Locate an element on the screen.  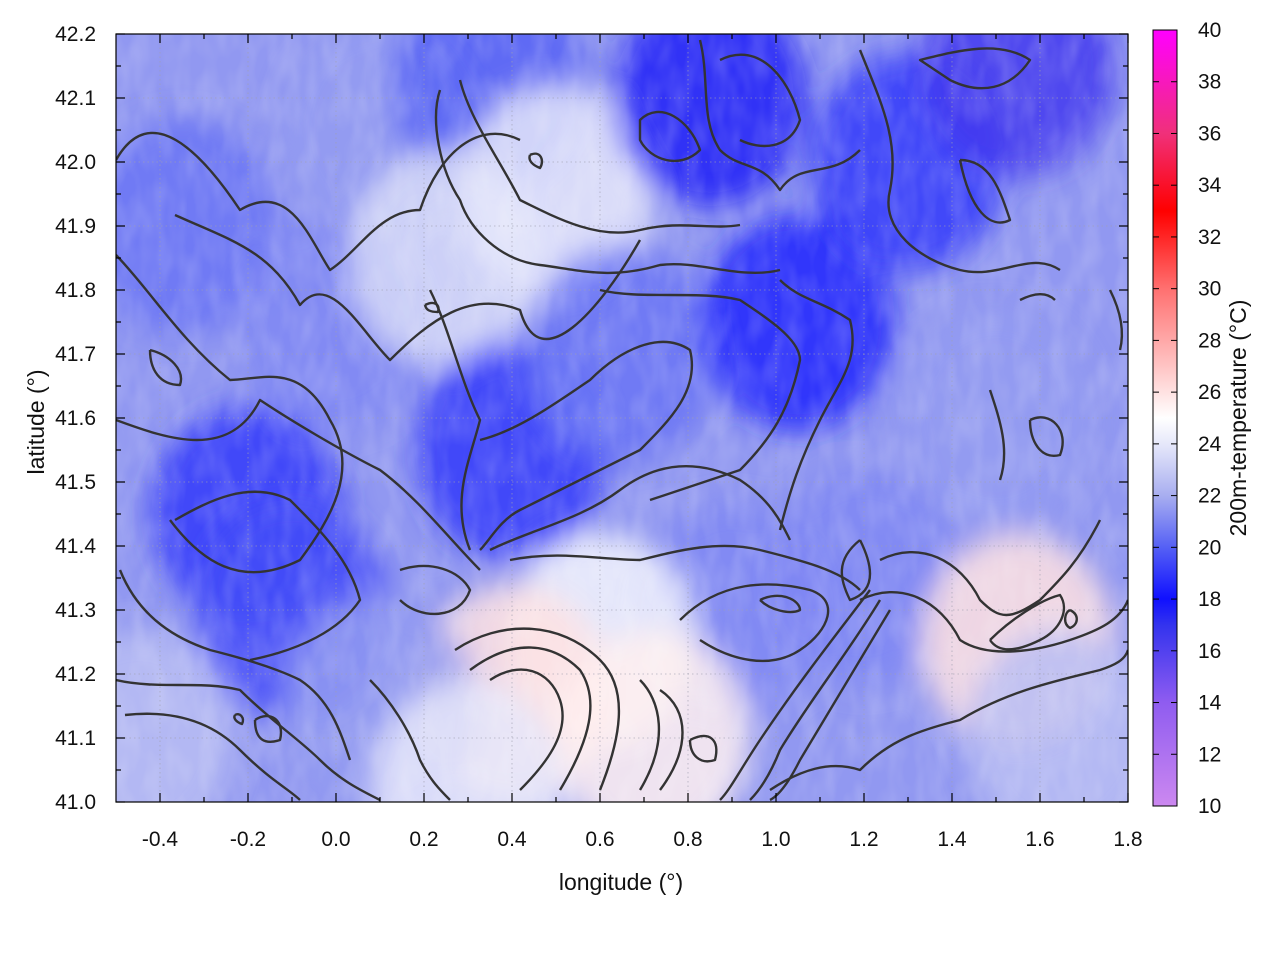
x-tick-label: 0.6 is located at coordinates (599, 839).